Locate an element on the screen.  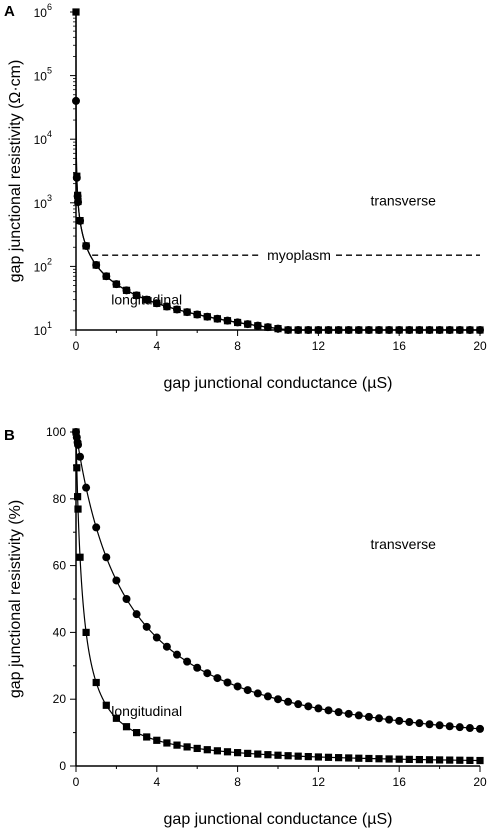
y-tick-label: 10³ is located at coordinates (43, 202).